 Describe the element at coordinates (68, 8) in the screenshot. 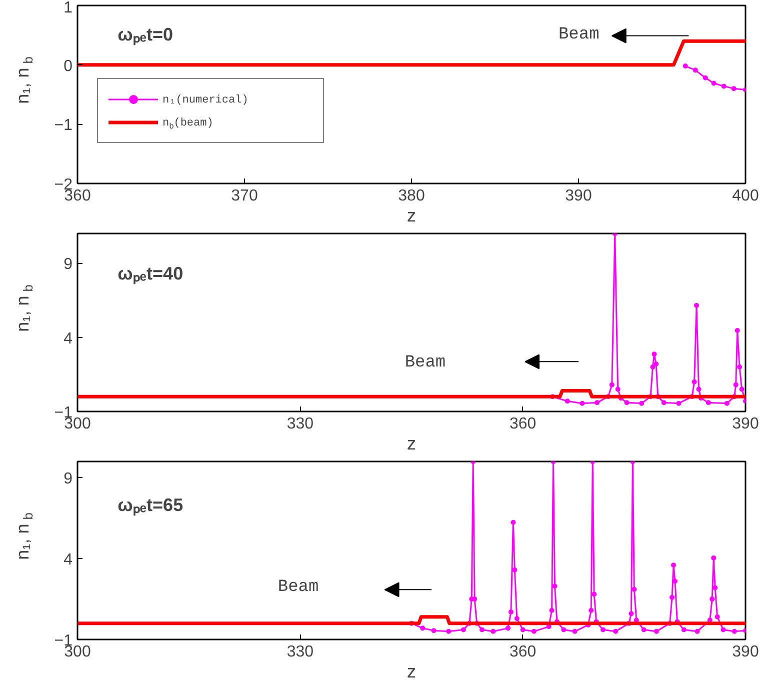

I see `y-tick-label: 1` at that location.